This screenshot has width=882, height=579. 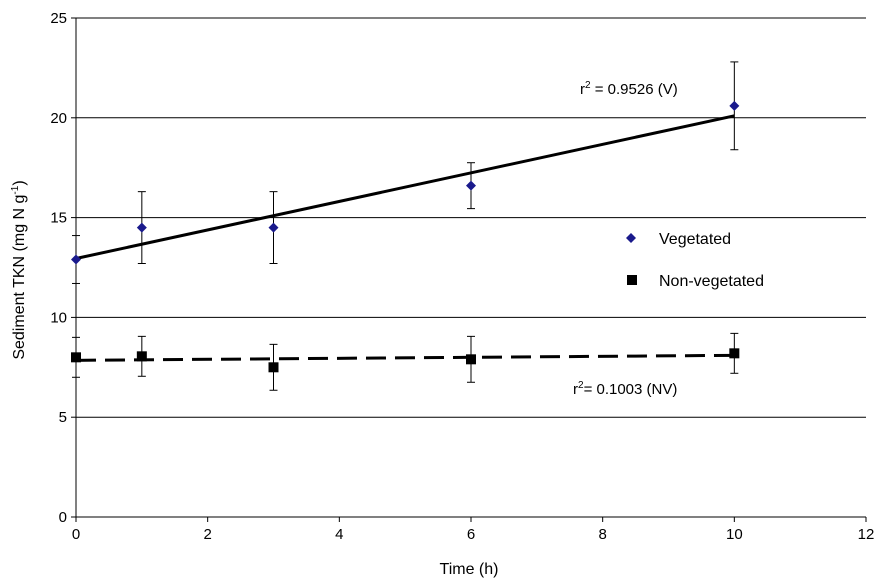 What do you see at coordinates (711, 281) in the screenshot?
I see `legend-label-non-vegetated: Non-vegetated` at bounding box center [711, 281].